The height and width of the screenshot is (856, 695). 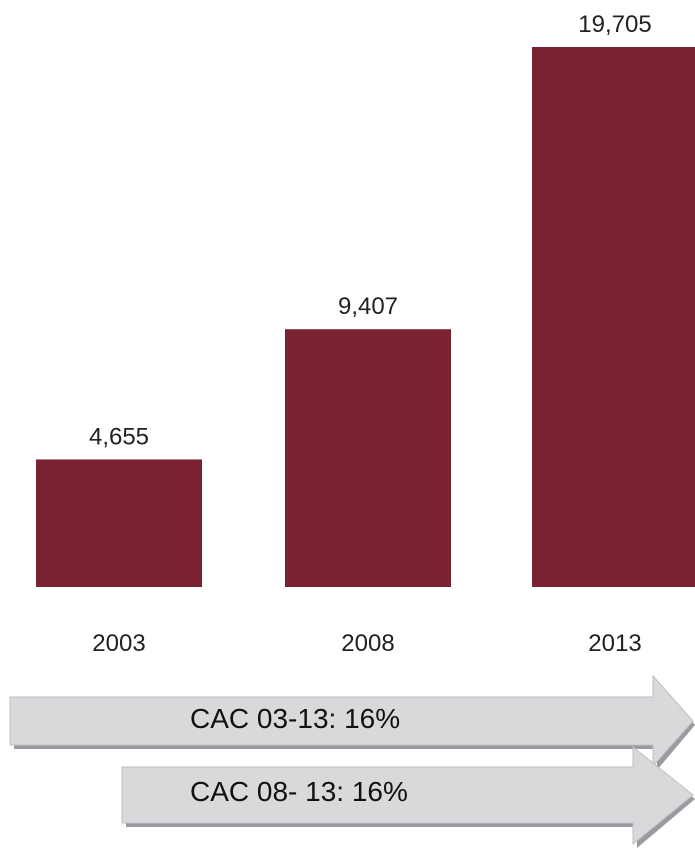 What do you see at coordinates (119, 436) in the screenshot?
I see `value-label-2003: 4,655` at bounding box center [119, 436].